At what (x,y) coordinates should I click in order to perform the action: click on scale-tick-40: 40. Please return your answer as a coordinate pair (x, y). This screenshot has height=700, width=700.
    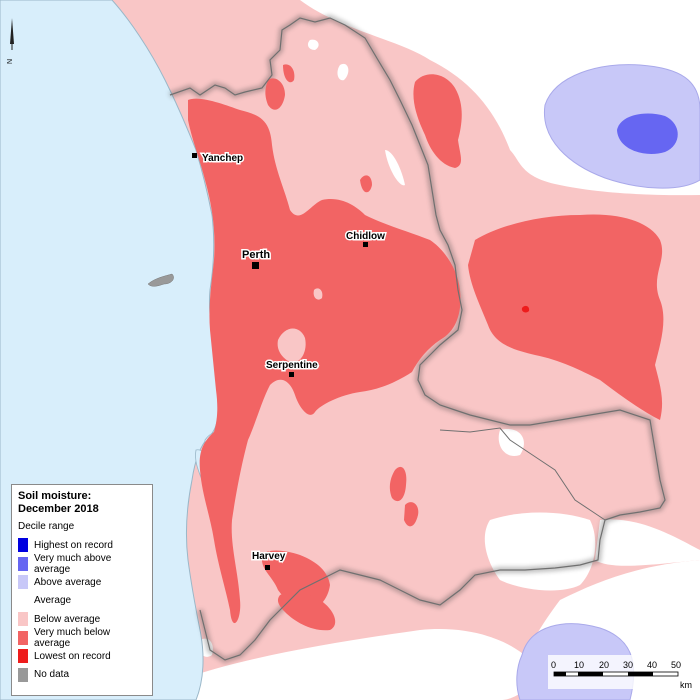
    Looking at the image, I should click on (652, 665).